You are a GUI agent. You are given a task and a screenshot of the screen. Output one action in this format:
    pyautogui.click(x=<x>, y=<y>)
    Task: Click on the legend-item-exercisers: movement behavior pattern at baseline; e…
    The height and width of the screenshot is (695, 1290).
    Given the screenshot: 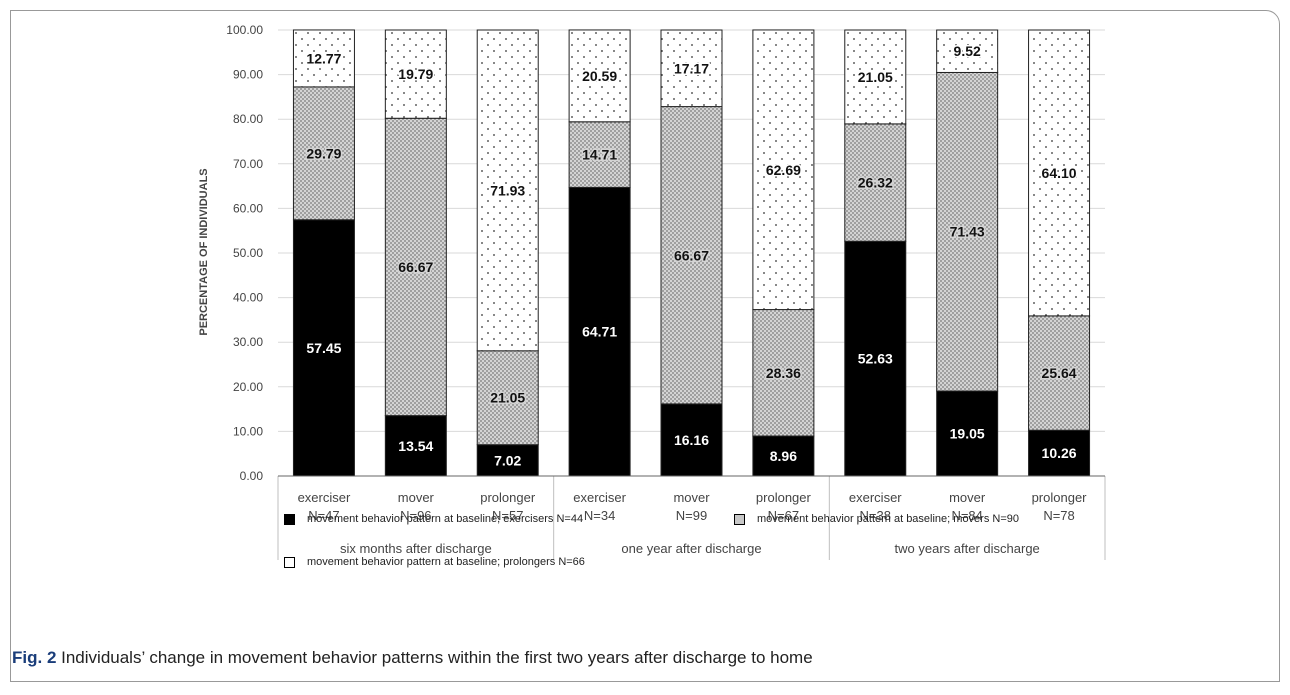 What is the action you would take?
    pyautogui.click(x=433, y=519)
    